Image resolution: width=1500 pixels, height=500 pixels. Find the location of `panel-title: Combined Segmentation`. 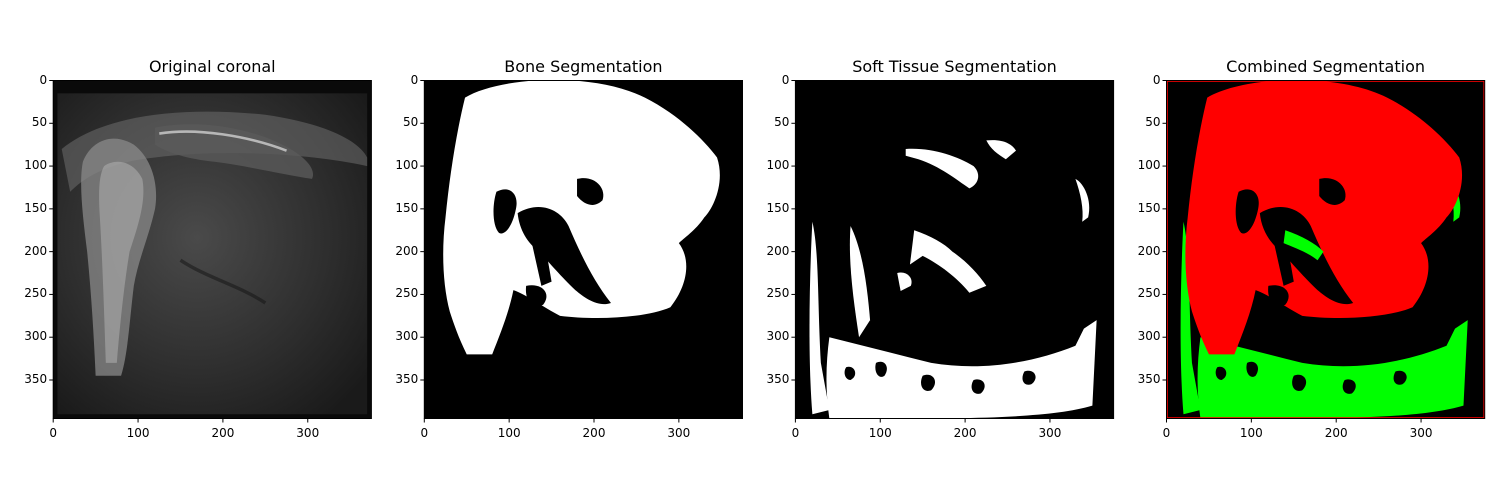

panel-title: Combined Segmentation is located at coordinates (1325, 66).